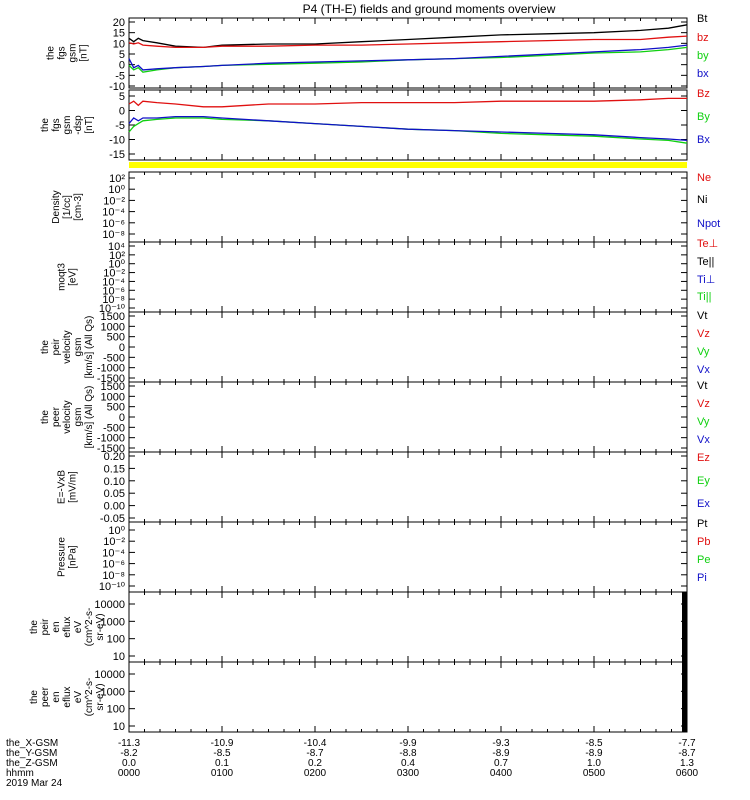  Describe the element at coordinates (67, 207) in the screenshot. I see `y-axis-label: [1/cc]` at that location.